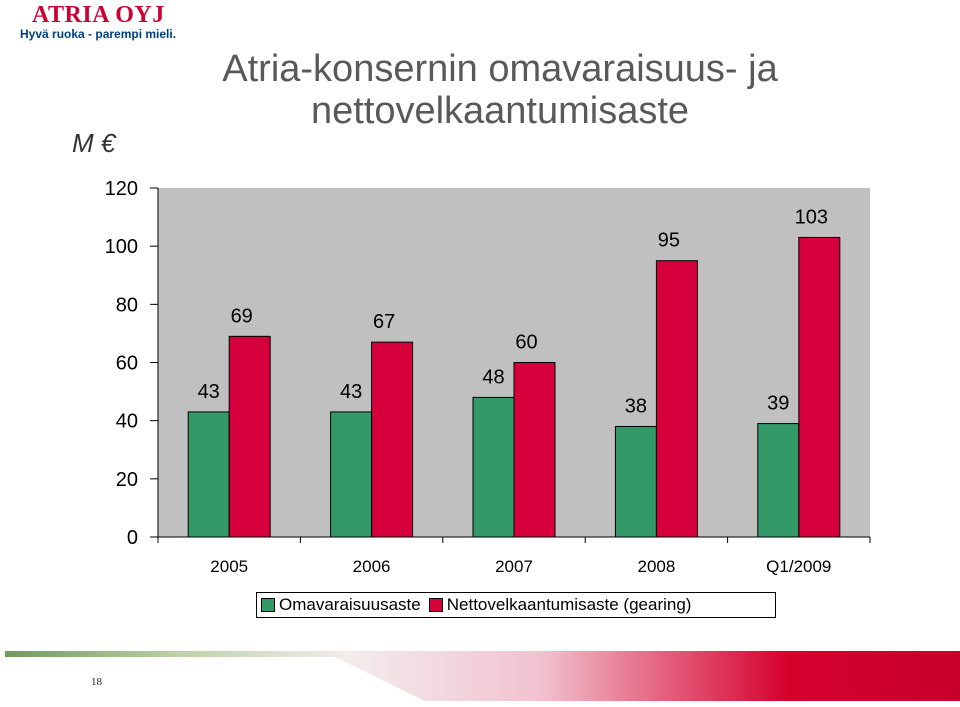 This screenshot has height=707, width=960. I want to click on y-tick-label: 0, so click(132, 538).